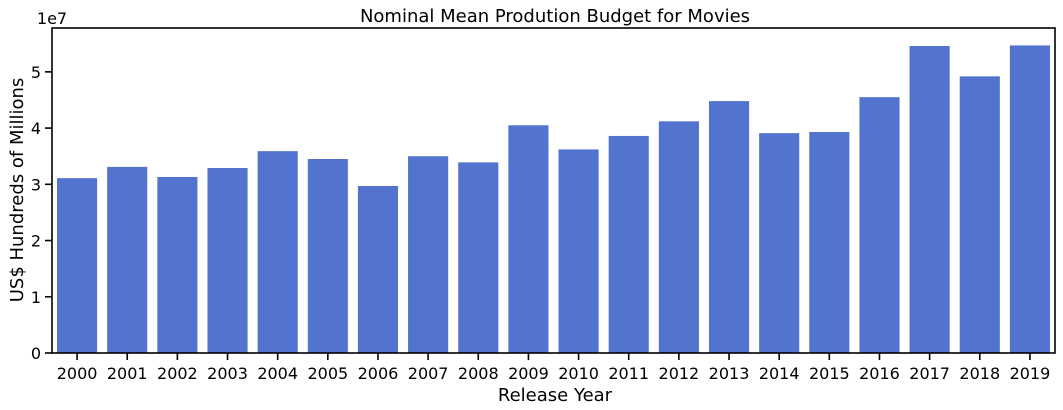 Image resolution: width=1063 pixels, height=410 pixels. Describe the element at coordinates (578, 373) in the screenshot. I see `x-tick-label: 2010` at that location.